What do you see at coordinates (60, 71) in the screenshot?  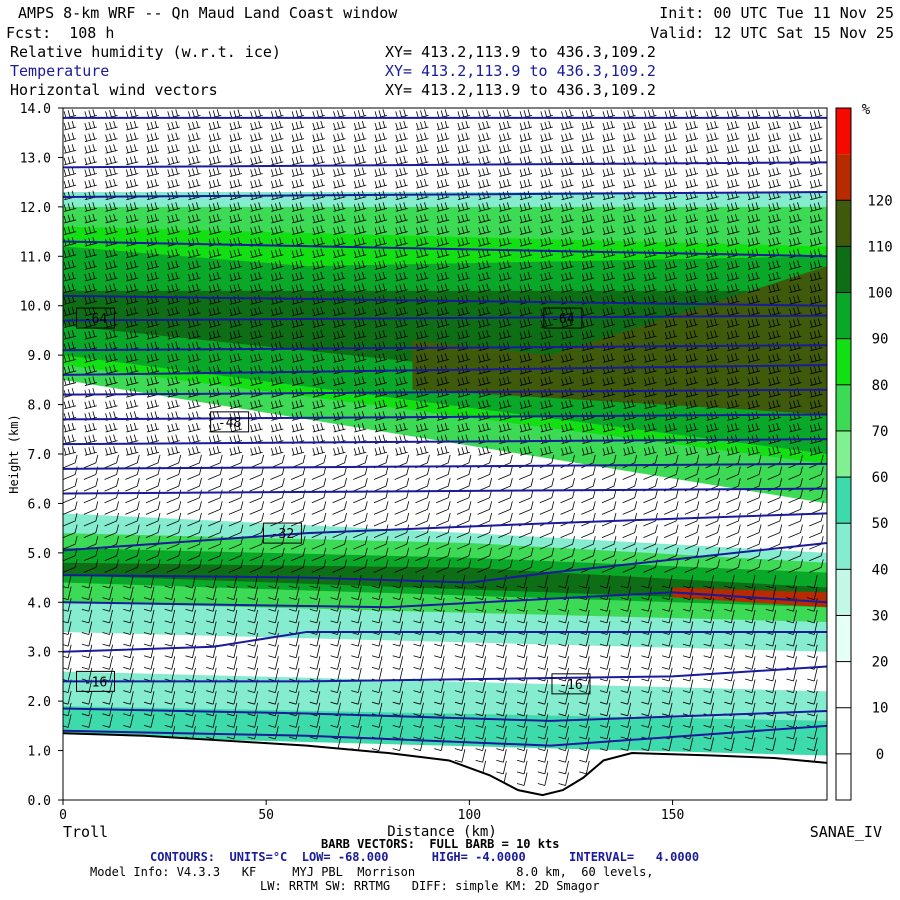 I see `field-temp-name: Temperature` at bounding box center [60, 71].